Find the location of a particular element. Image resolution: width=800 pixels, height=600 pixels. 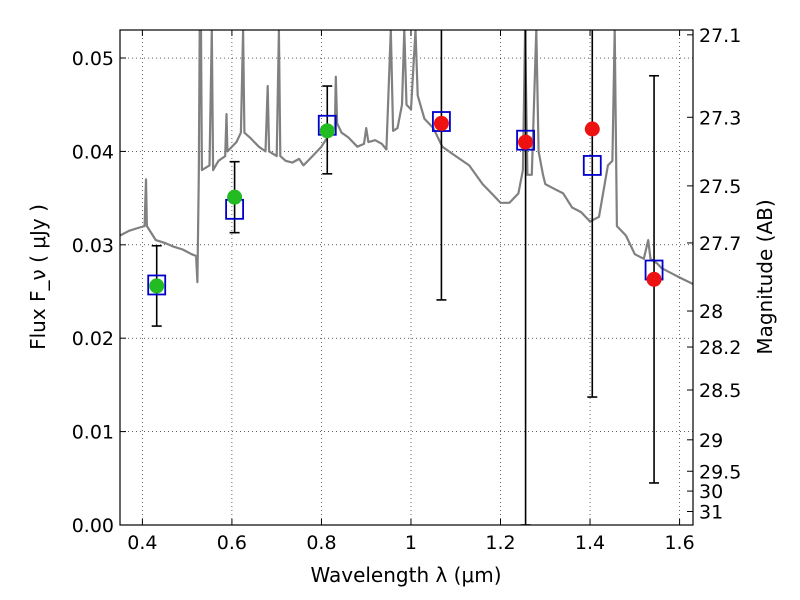

right-tick-label: 29 is located at coordinates (711, 441).